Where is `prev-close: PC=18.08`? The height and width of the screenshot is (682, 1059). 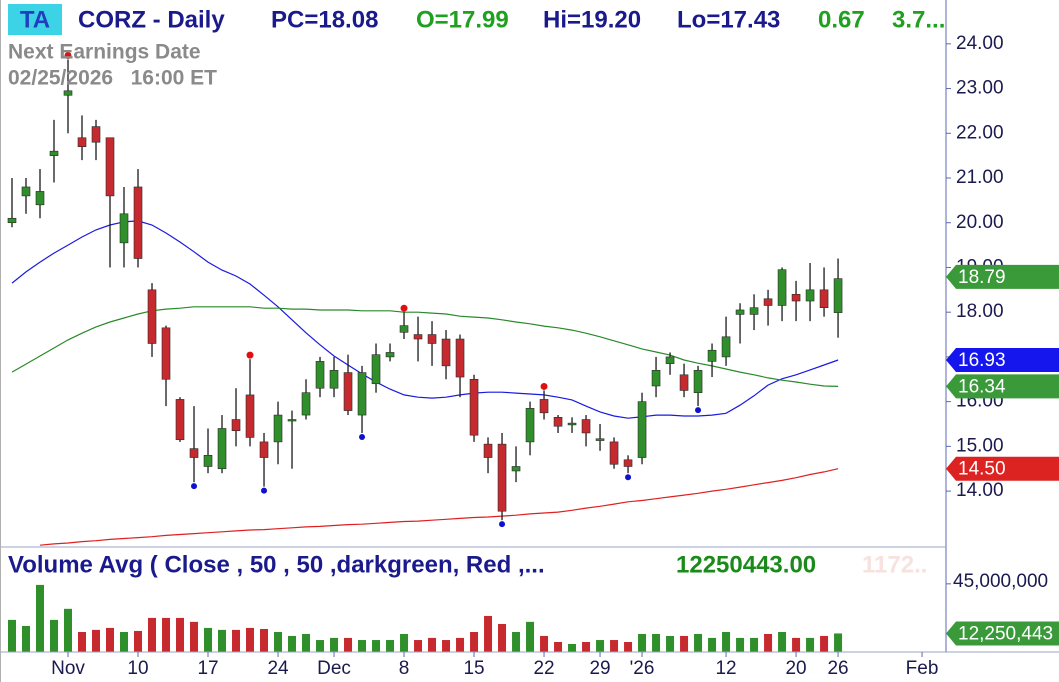 prev-close: PC=18.08 is located at coordinates (324, 19).